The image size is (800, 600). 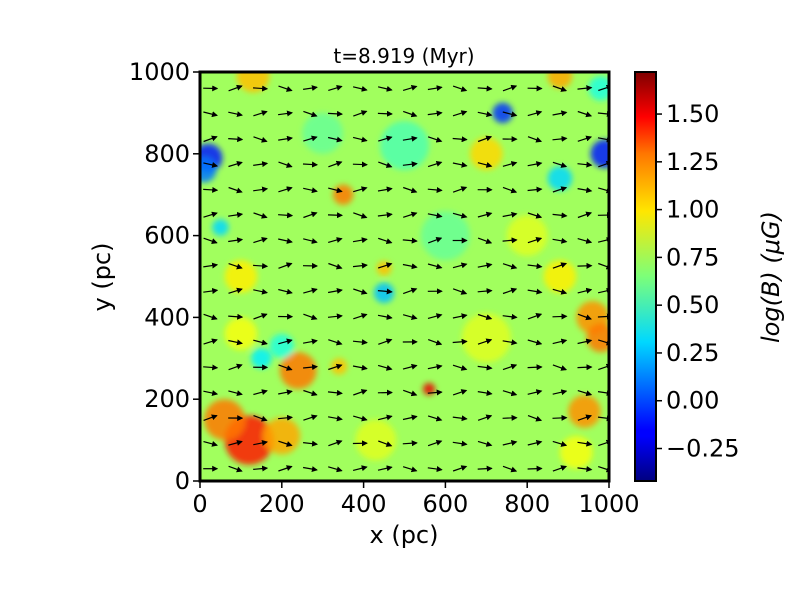 I want to click on y-tick-label: 800, so click(x=167, y=154).